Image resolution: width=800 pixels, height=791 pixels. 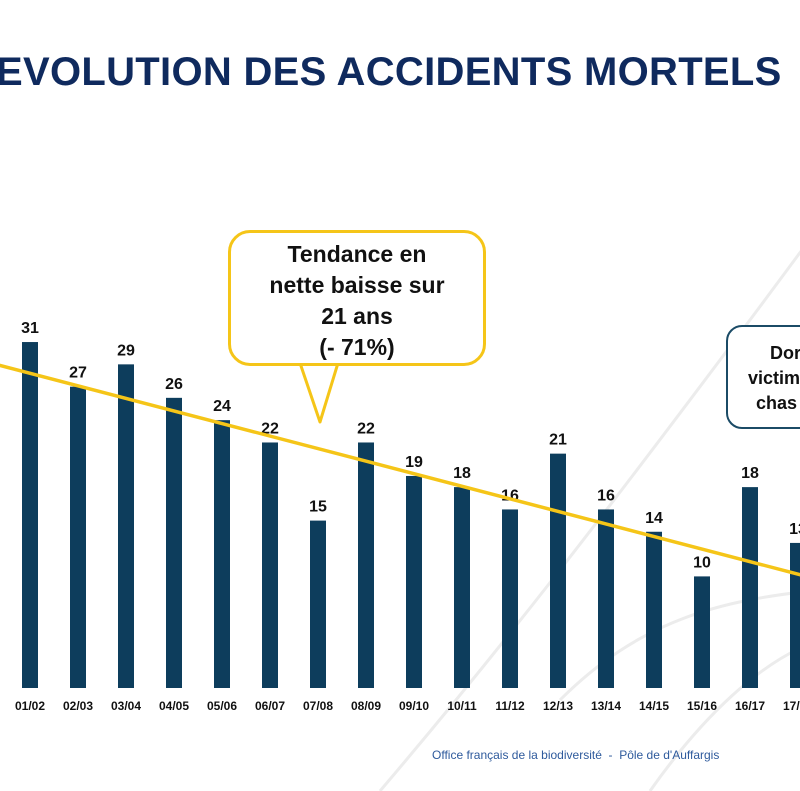 What do you see at coordinates (702, 706) in the screenshot?
I see `x-tick-label: 15/16` at bounding box center [702, 706].